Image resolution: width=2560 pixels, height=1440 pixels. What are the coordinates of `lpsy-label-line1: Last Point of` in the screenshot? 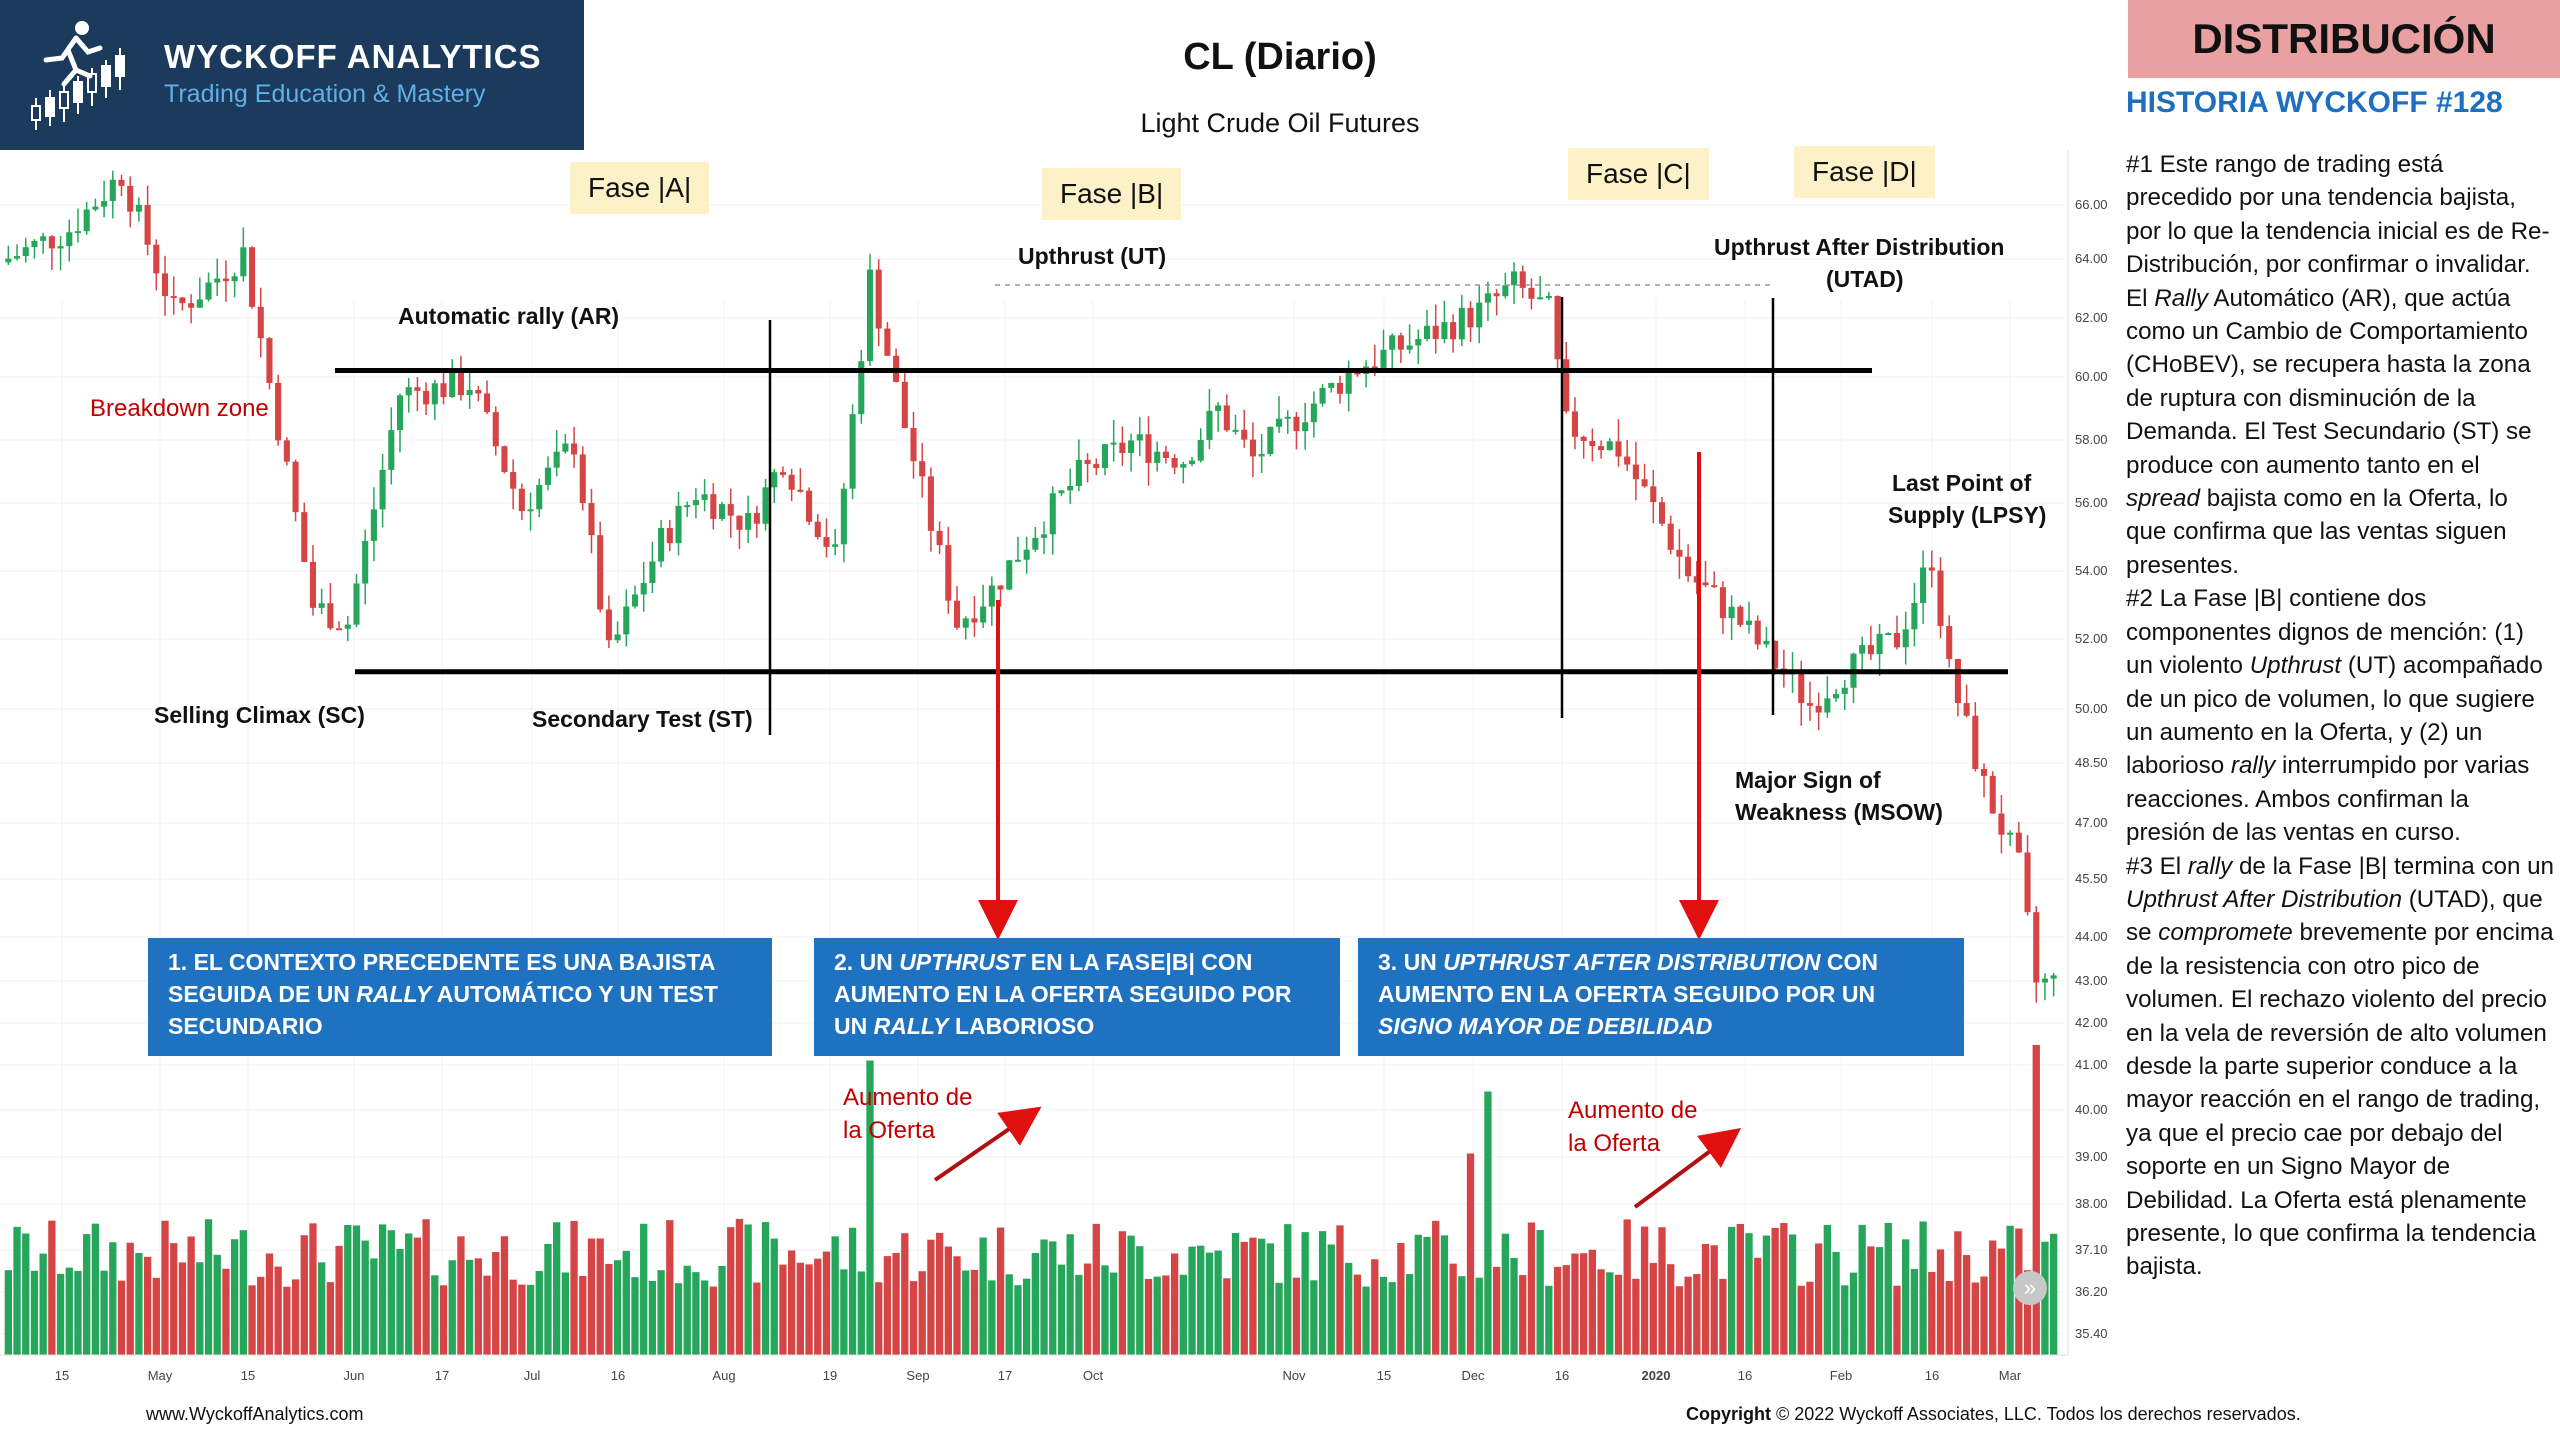 It's located at (1962, 483).